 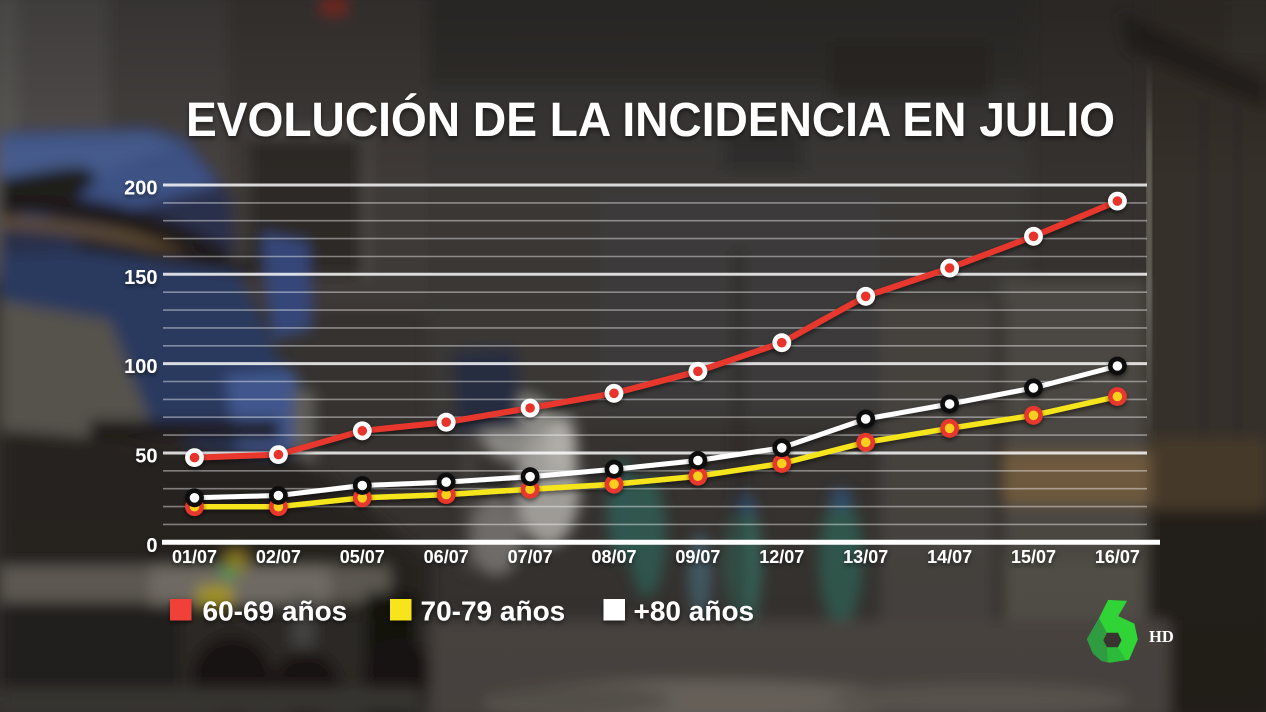 I want to click on svg-text: 16/07, so click(x=1117, y=557).